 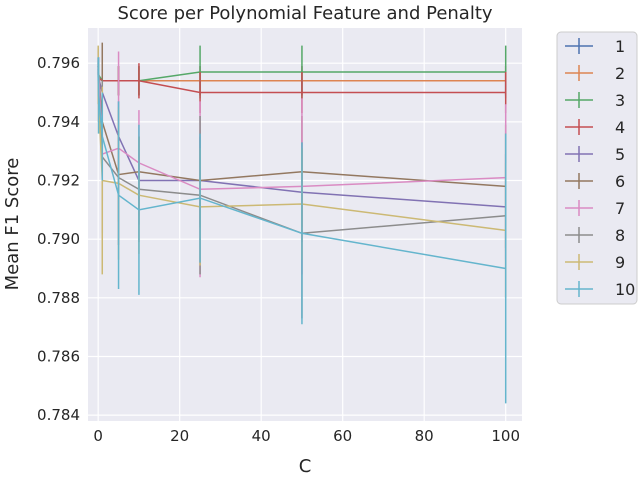 I want to click on legend-item: 6, so click(x=595, y=181).